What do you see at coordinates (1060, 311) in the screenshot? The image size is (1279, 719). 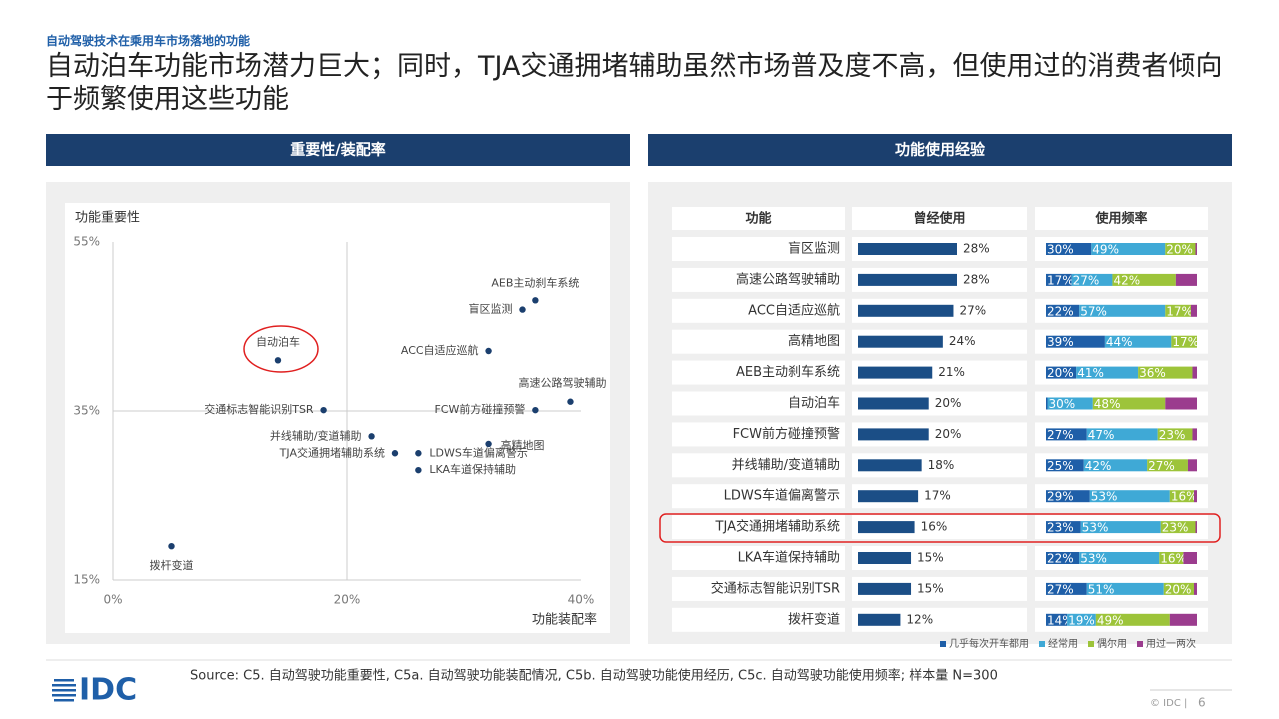 I see `segment-label: 22%` at bounding box center [1060, 311].